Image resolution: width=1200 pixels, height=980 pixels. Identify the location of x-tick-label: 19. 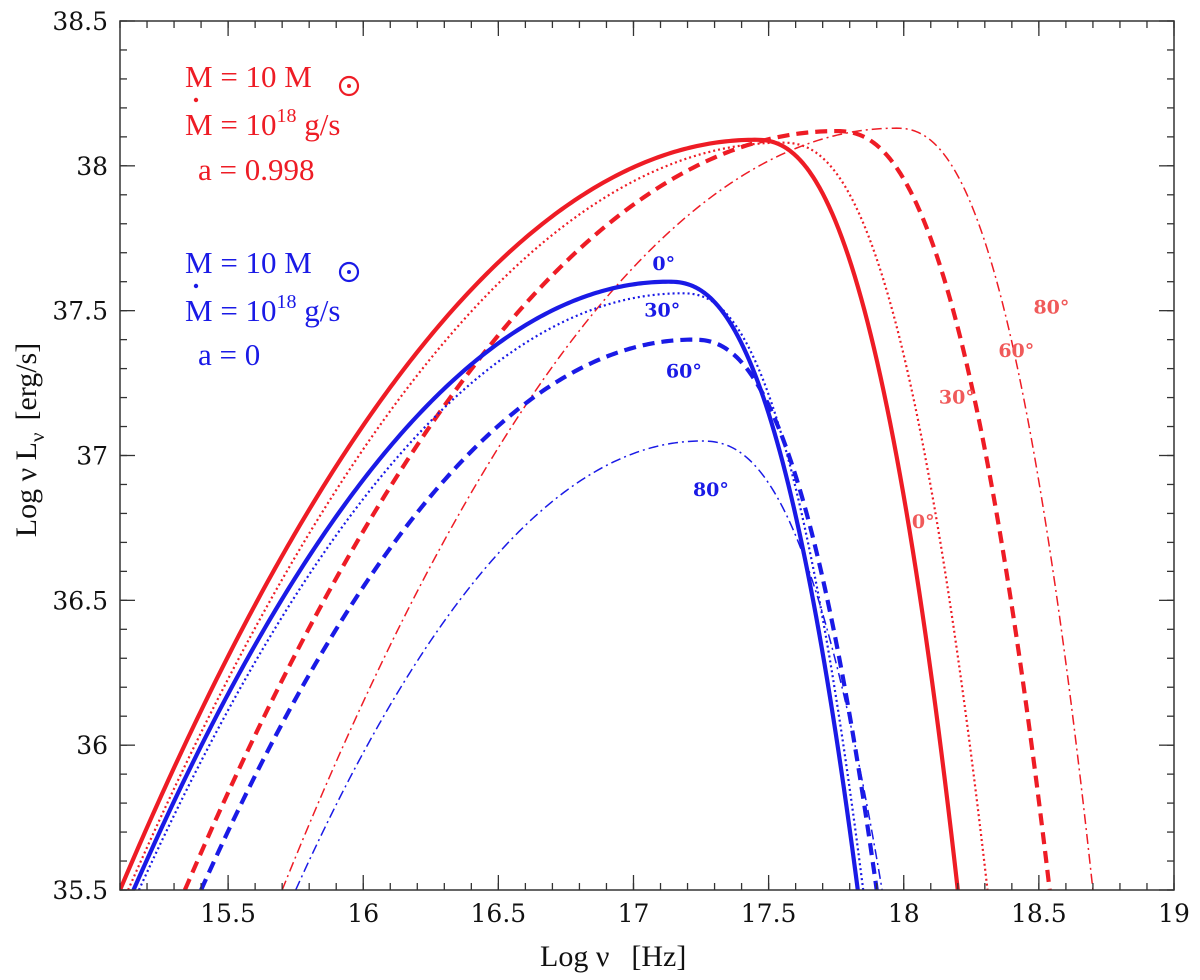
(1174, 913).